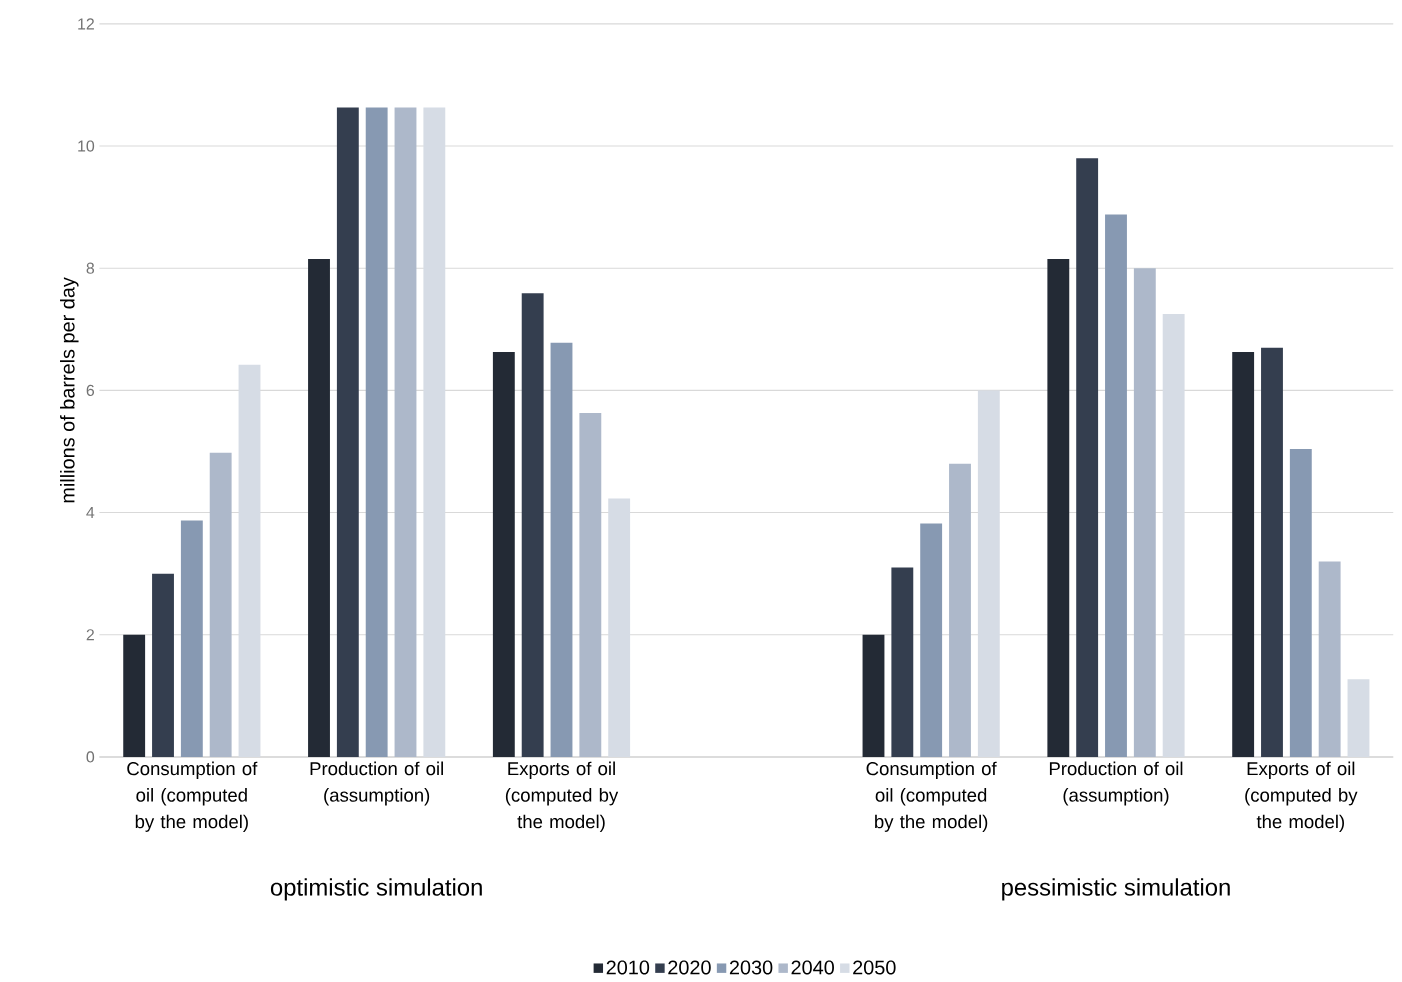  What do you see at coordinates (69, 390) in the screenshot?
I see `y-axis-title: millions of barrels per day` at bounding box center [69, 390].